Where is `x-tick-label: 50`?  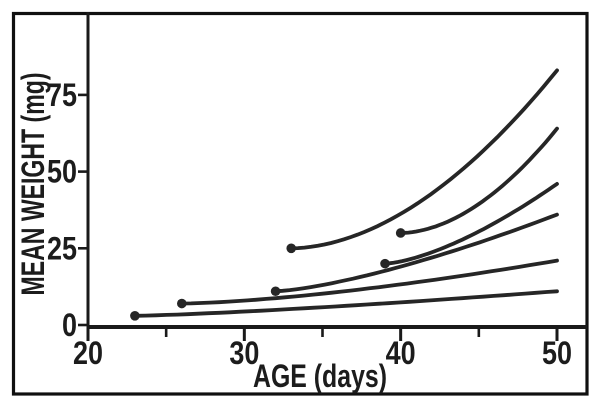 x-tick-label: 50 is located at coordinates (557, 353).